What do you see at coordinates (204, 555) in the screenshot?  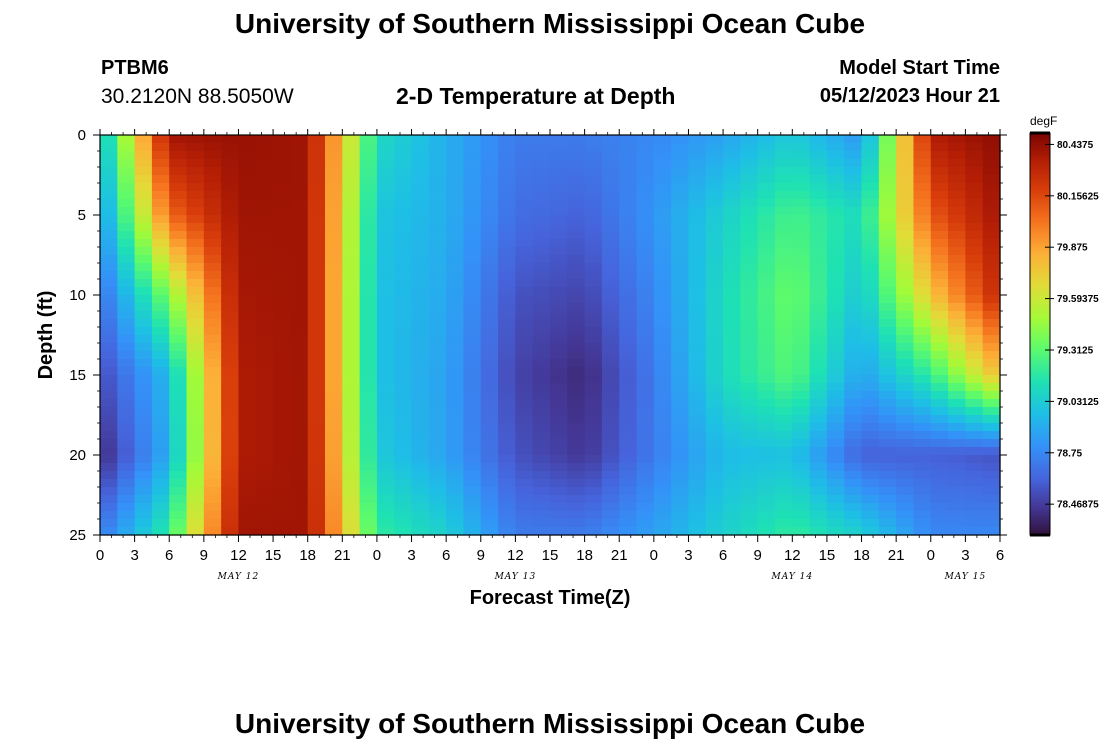 I see `x-tick-label: 9` at bounding box center [204, 555].